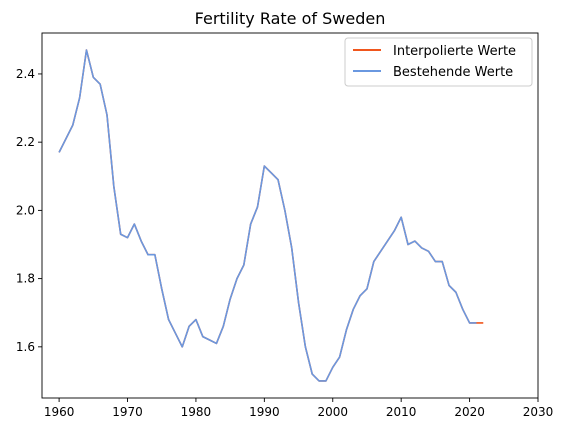  I want to click on legend-label-interpoliert: Interpolierte Werte, so click(454, 51).